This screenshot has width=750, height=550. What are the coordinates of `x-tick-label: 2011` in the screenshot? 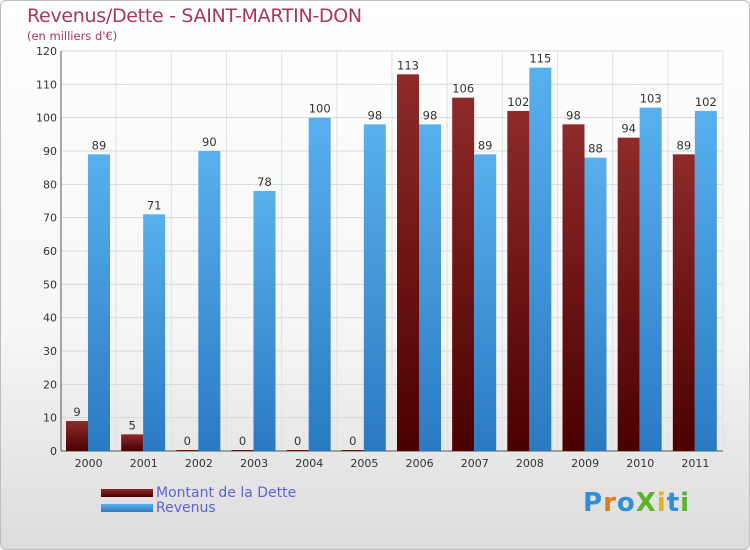 It's located at (695, 463).